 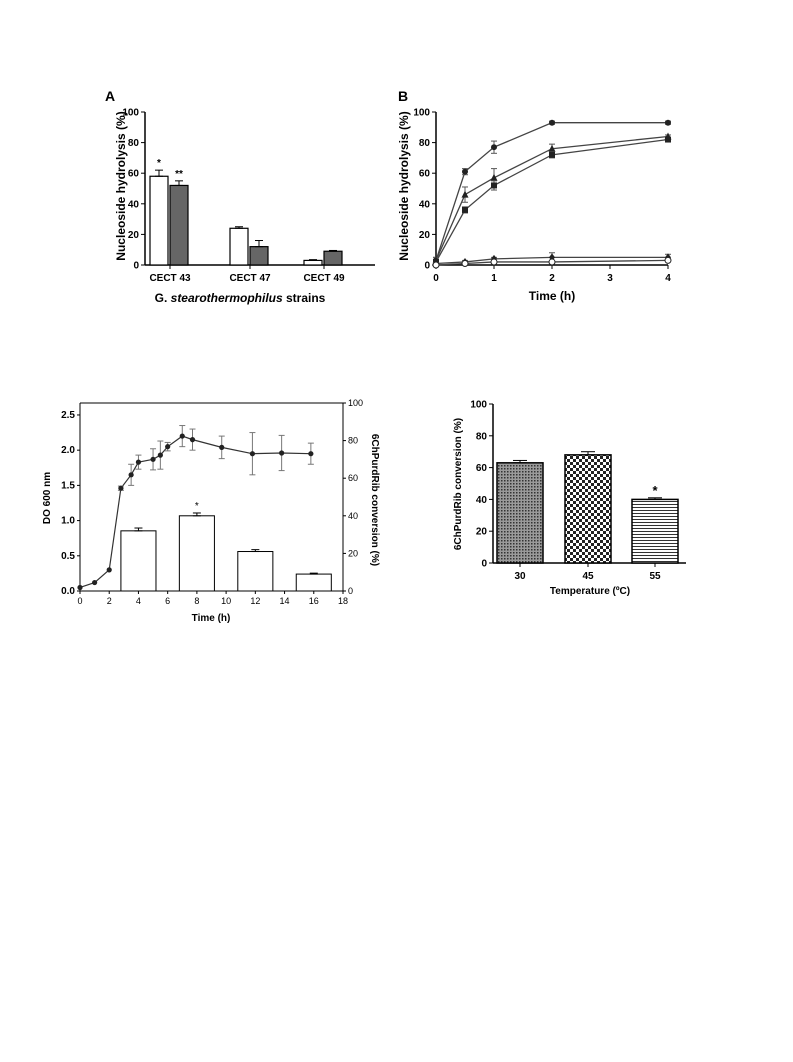 I want to click on chart-d-xtick-label-2: 55, so click(x=655, y=576).